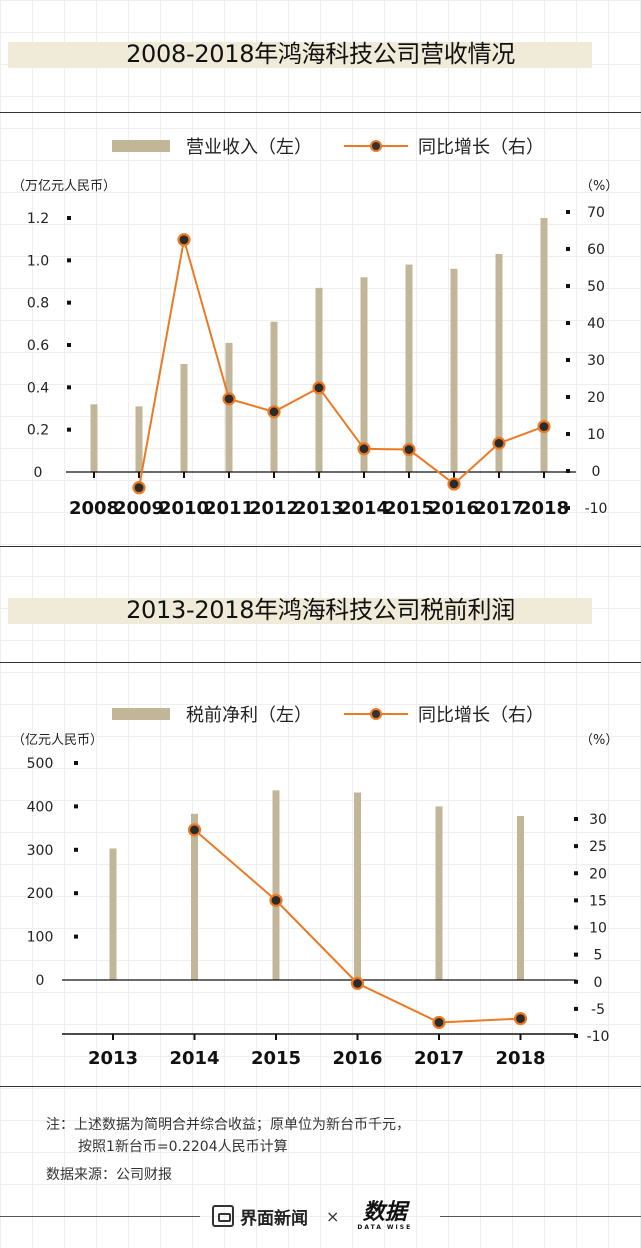  I want to click on right-tick-label: -5, so click(598, 1010).